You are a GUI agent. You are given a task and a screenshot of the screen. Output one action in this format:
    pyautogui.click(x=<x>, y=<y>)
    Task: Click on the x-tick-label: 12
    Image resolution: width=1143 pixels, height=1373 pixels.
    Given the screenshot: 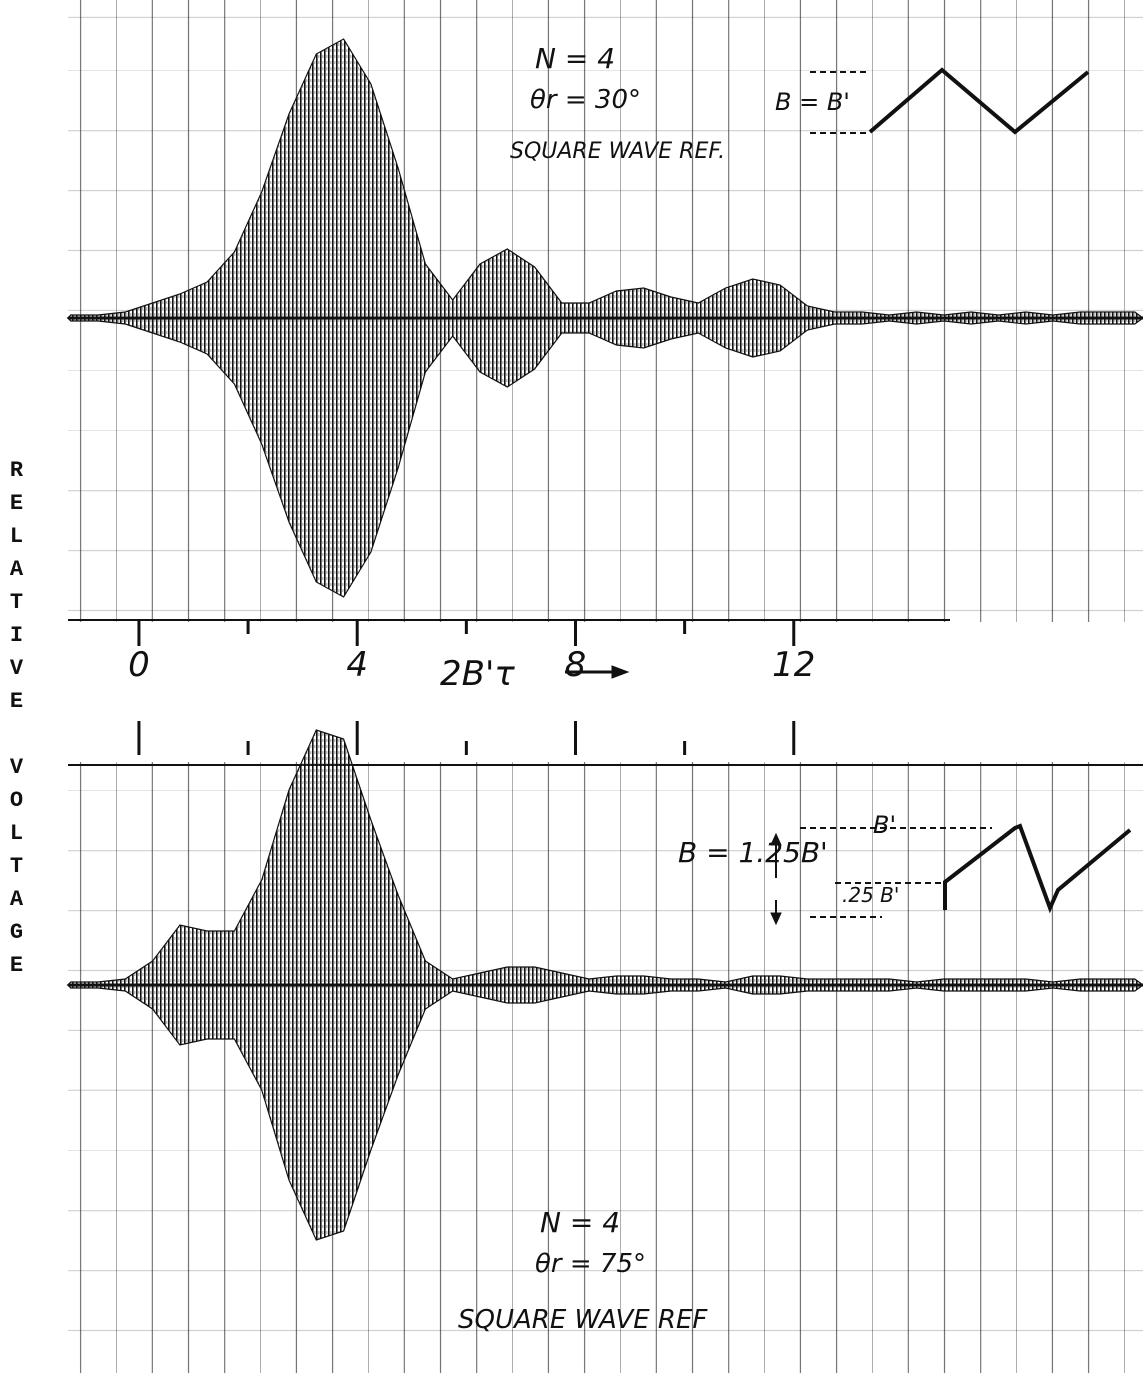 What is the action you would take?
    pyautogui.click(x=793, y=665)
    